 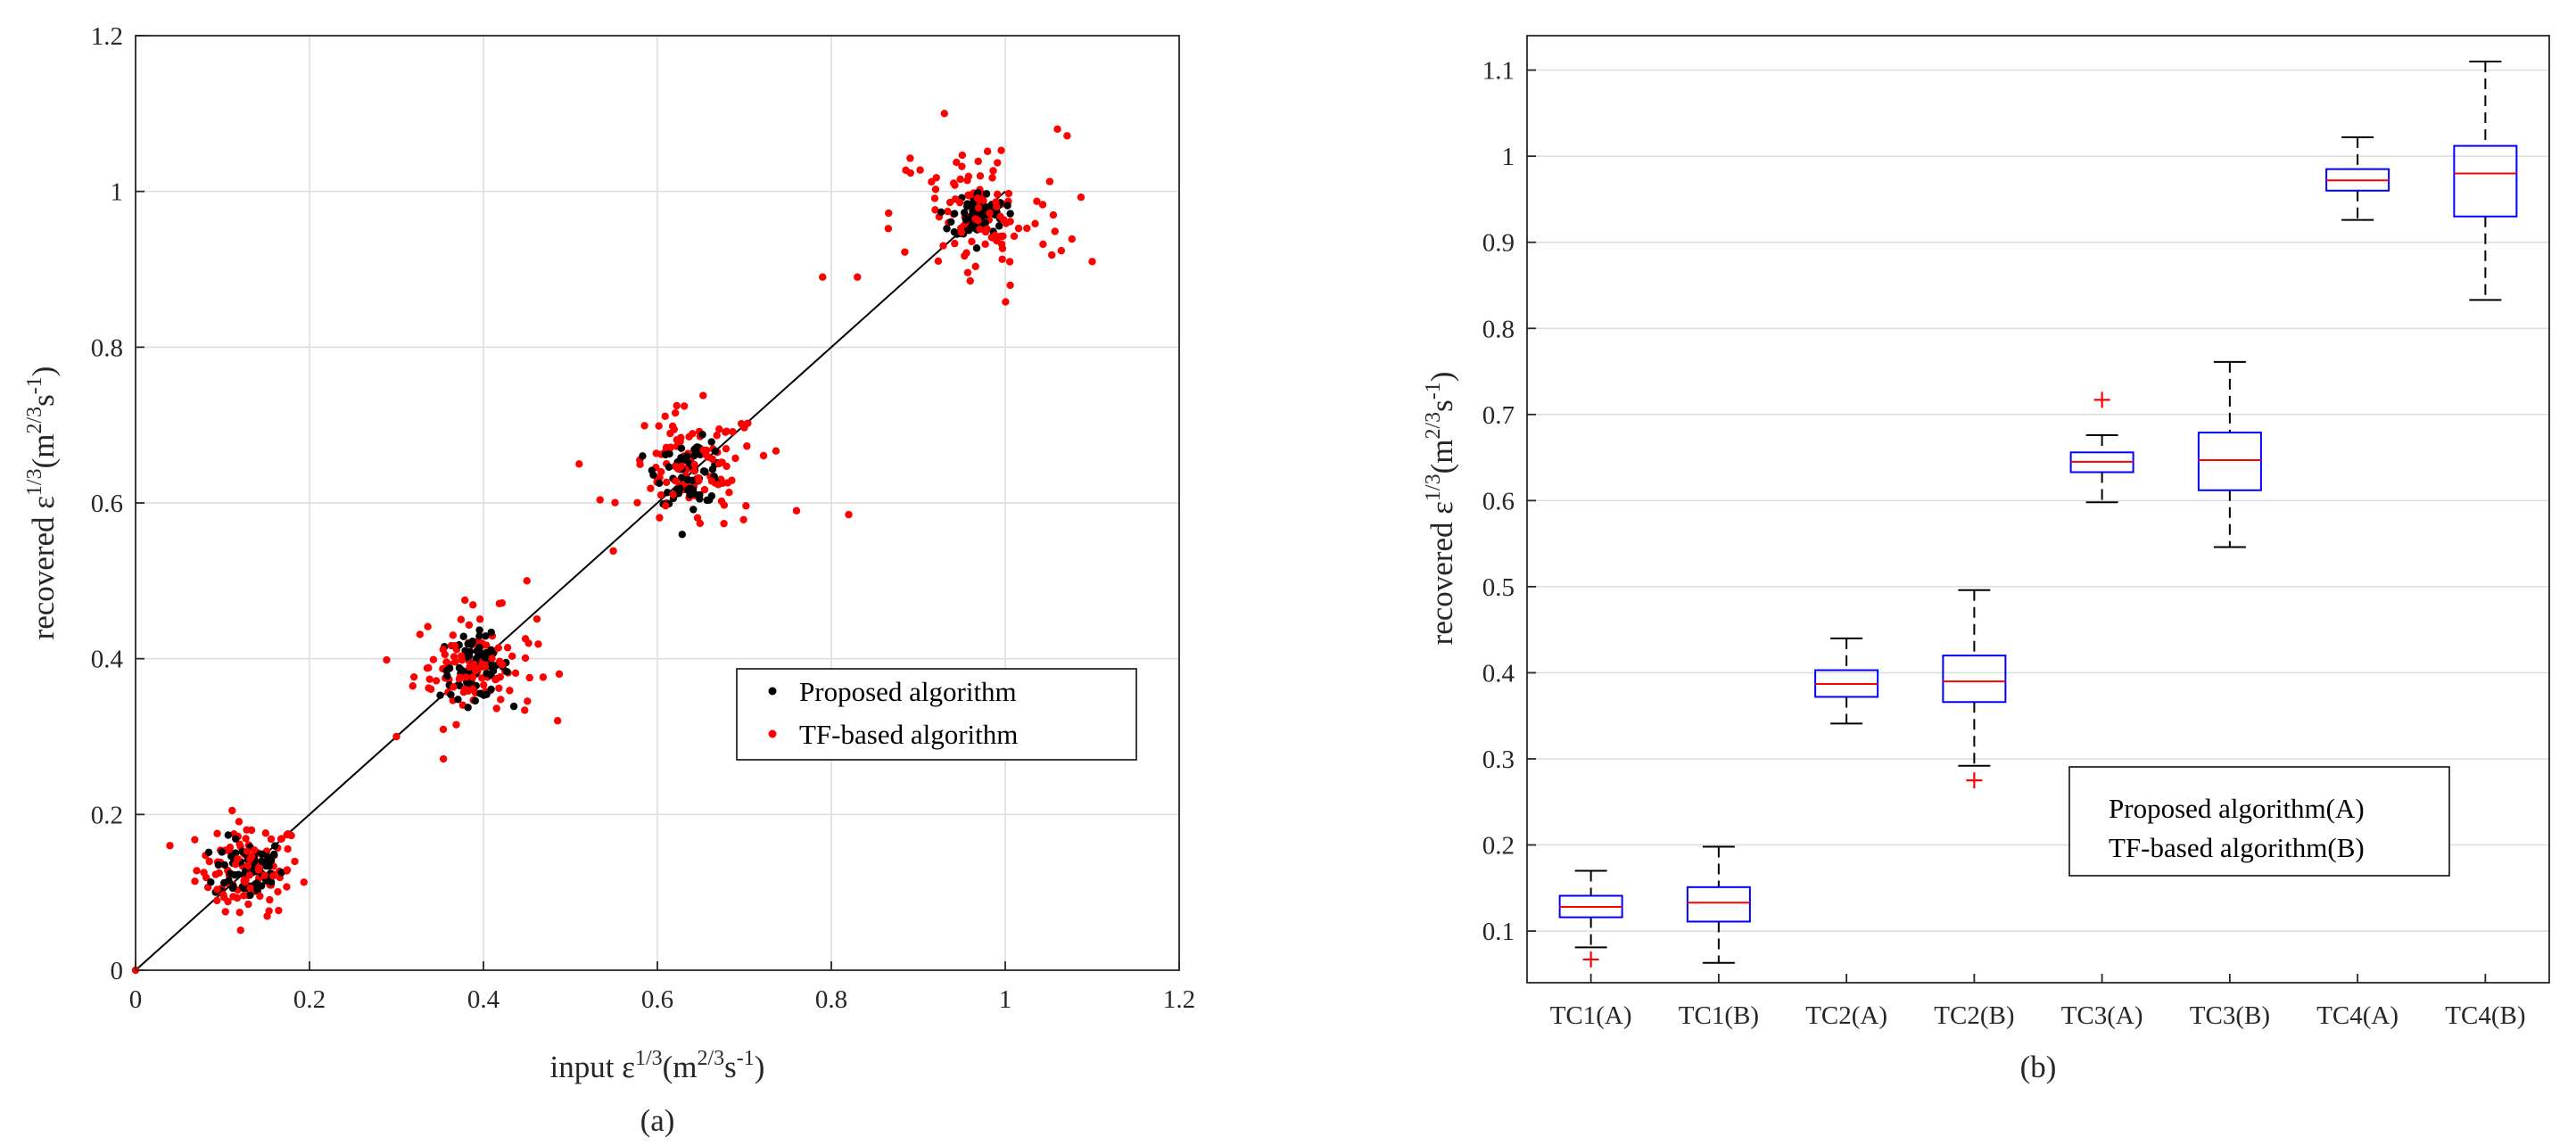 What do you see at coordinates (2102, 447) in the screenshot?
I see `box-TC3(A)` at bounding box center [2102, 447].